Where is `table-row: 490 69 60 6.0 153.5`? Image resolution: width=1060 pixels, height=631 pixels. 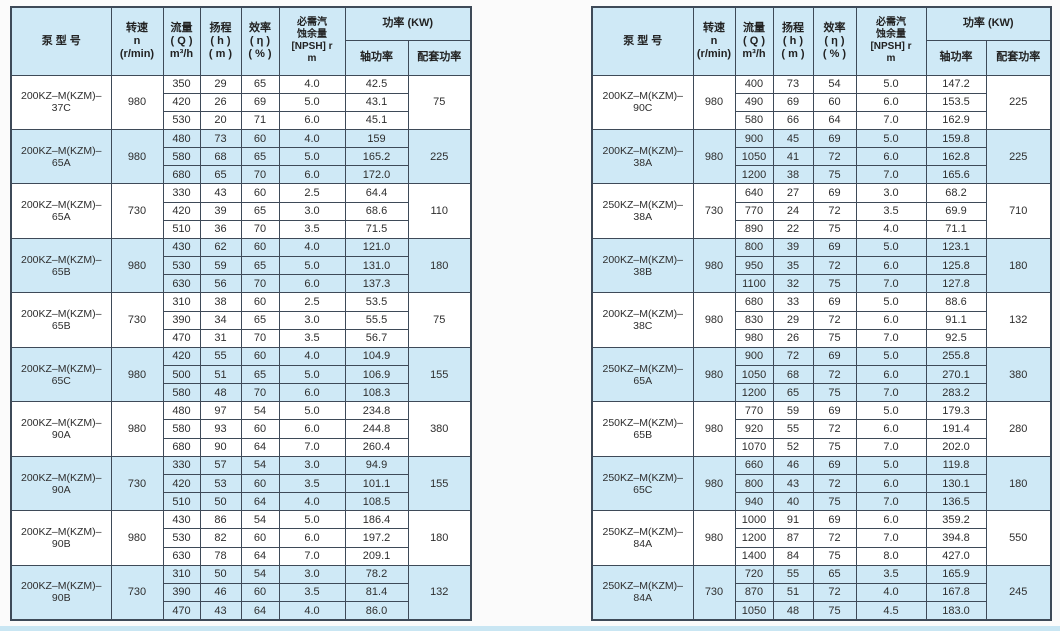 table-row: 490 69 60 6.0 153.5 is located at coordinates (821, 102).